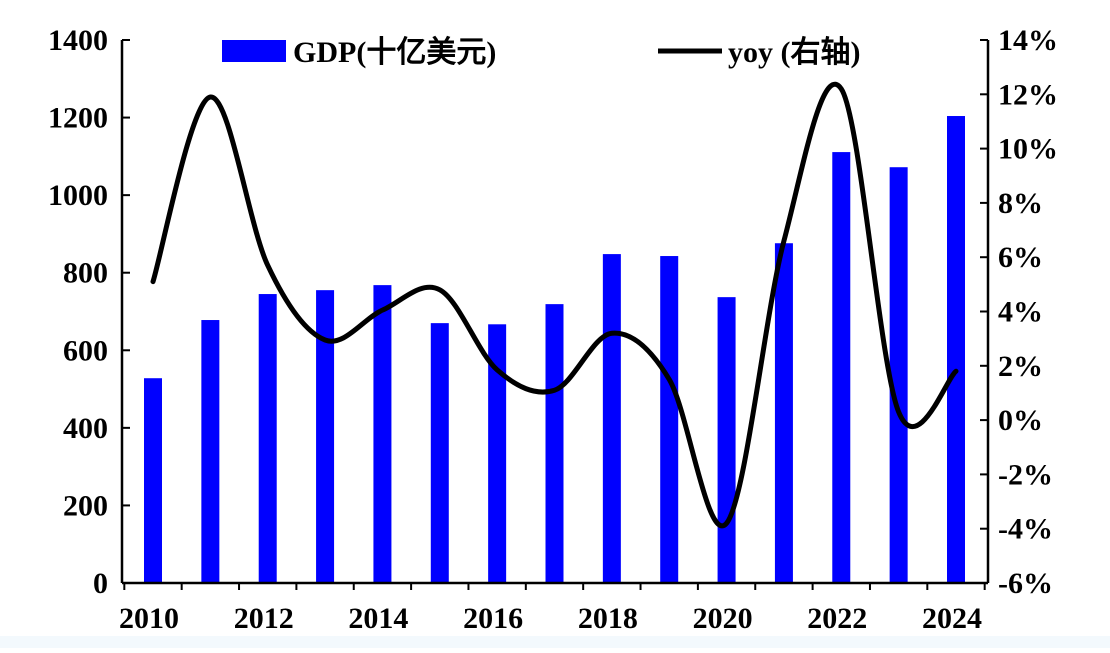 Image resolution: width=1110 pixels, height=653 pixels. Describe the element at coordinates (1025, 529) in the screenshot. I see `right-tick-label: -4%` at that location.